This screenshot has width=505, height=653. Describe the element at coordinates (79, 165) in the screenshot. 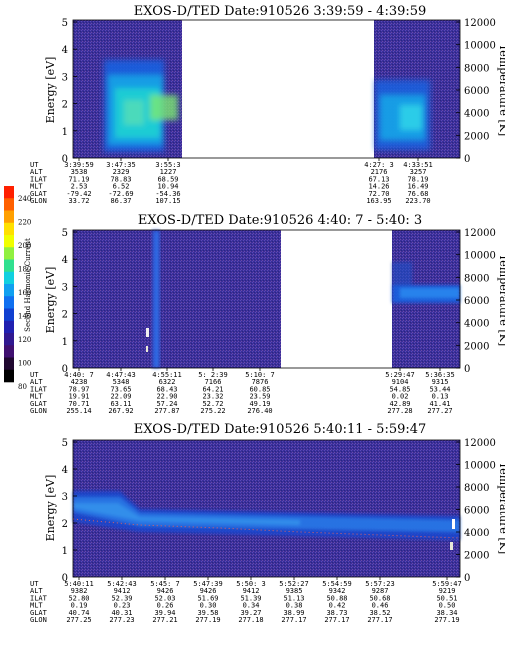

I see `ut-tick-label: 3:39:59` at that location.